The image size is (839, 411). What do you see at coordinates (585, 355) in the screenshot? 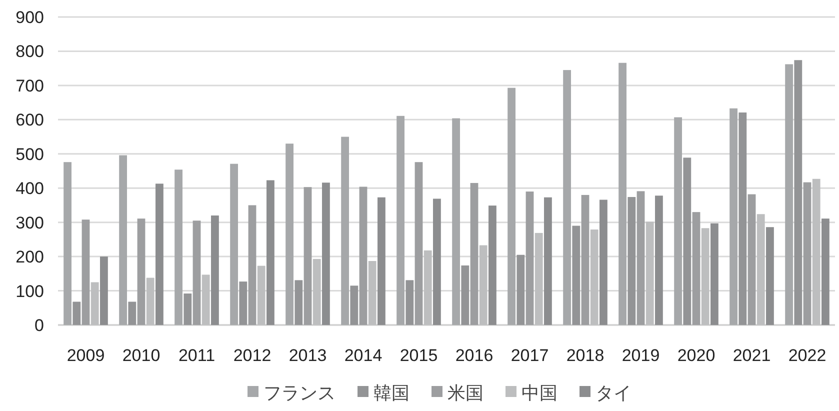
I see `x-tick-label: 2018` at bounding box center [585, 355].